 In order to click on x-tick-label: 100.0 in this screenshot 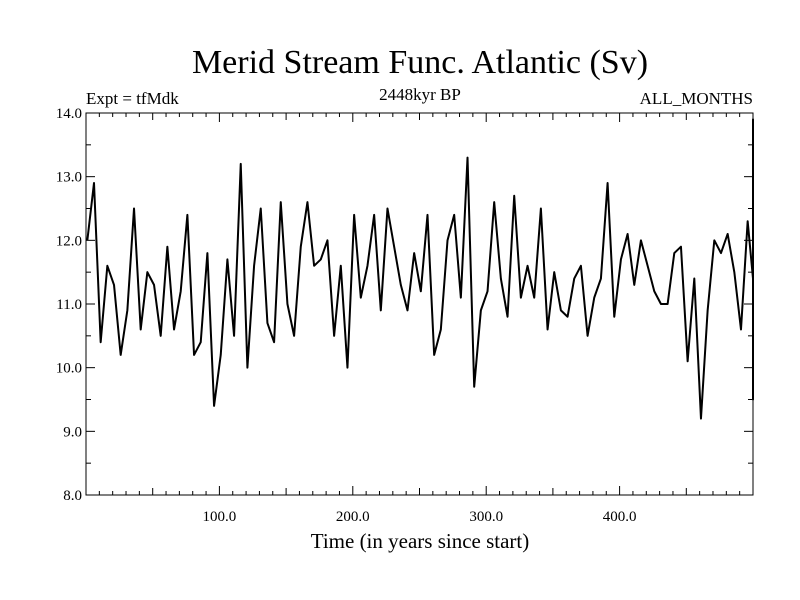, I will do `click(220, 517)`.